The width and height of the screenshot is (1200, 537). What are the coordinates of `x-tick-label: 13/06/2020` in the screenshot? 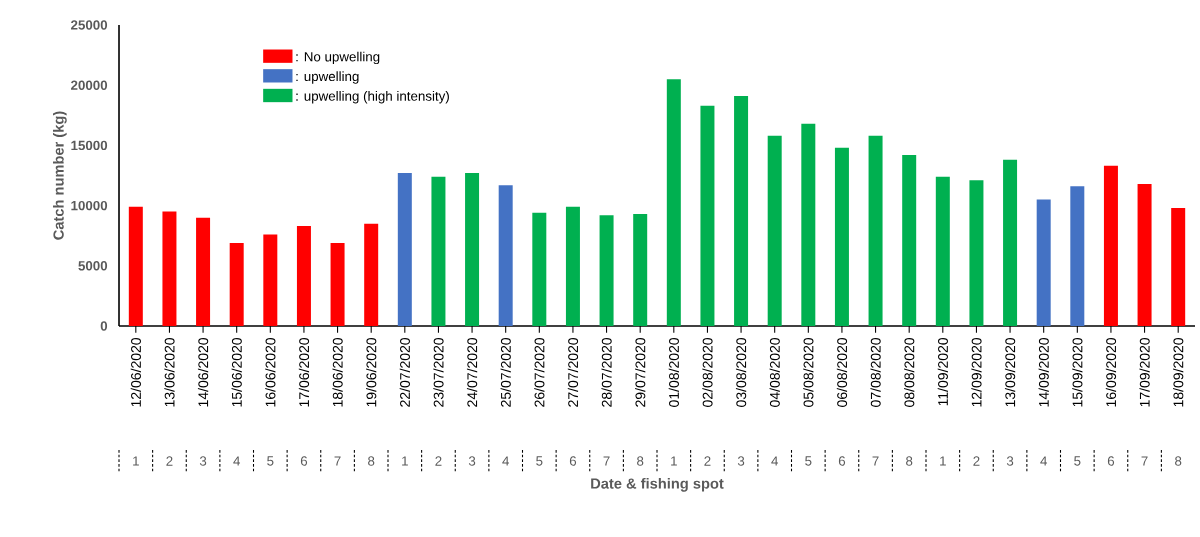 It's located at (169, 372).